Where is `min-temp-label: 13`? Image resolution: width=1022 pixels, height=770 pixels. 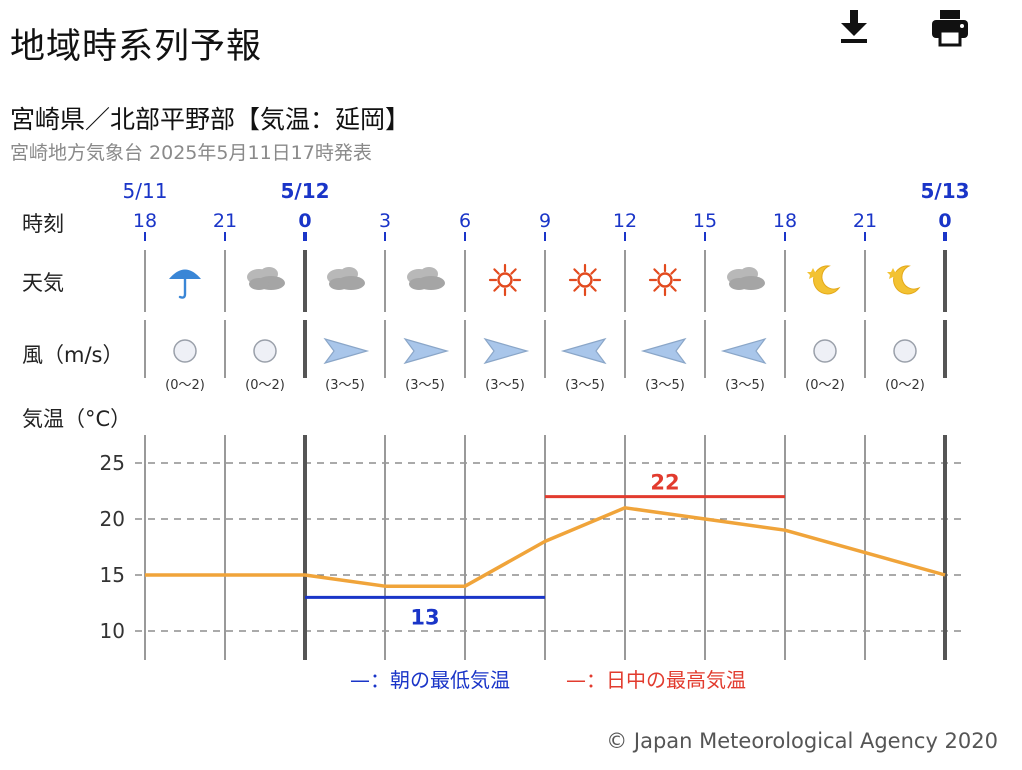 min-temp-label: 13 is located at coordinates (424, 617).